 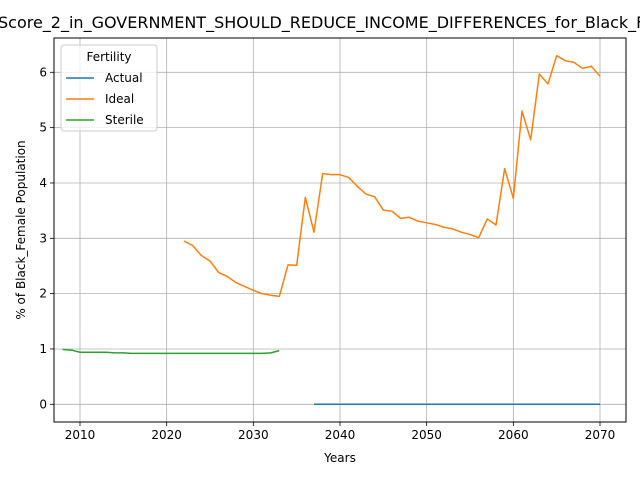 I want to click on x-tick-label: 2040, so click(x=340, y=435).